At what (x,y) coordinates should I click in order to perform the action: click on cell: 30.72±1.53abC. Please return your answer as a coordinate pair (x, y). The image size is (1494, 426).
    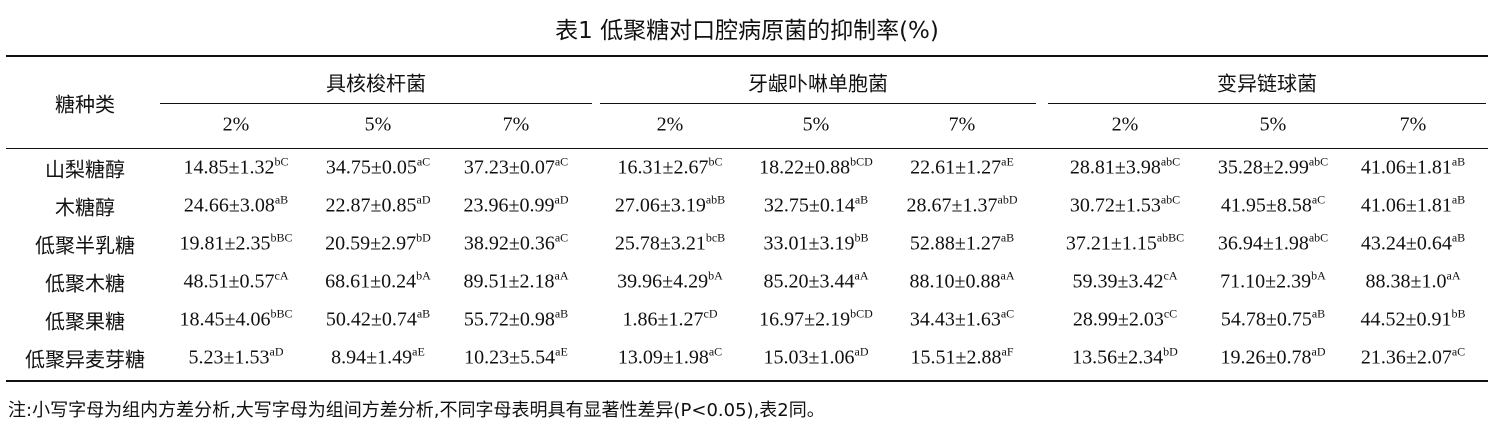
    Looking at the image, I should click on (1125, 205).